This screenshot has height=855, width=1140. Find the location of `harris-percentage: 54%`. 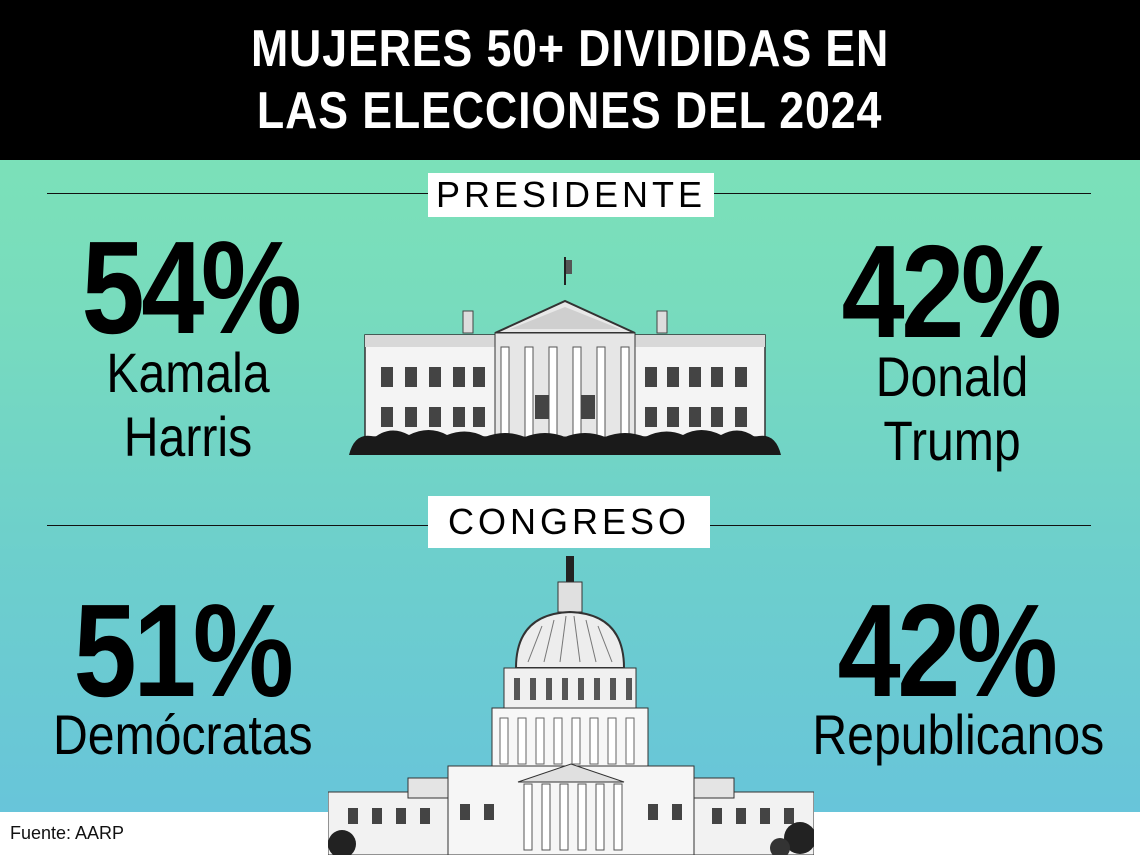

harris-percentage: 54% is located at coordinates (191, 287).